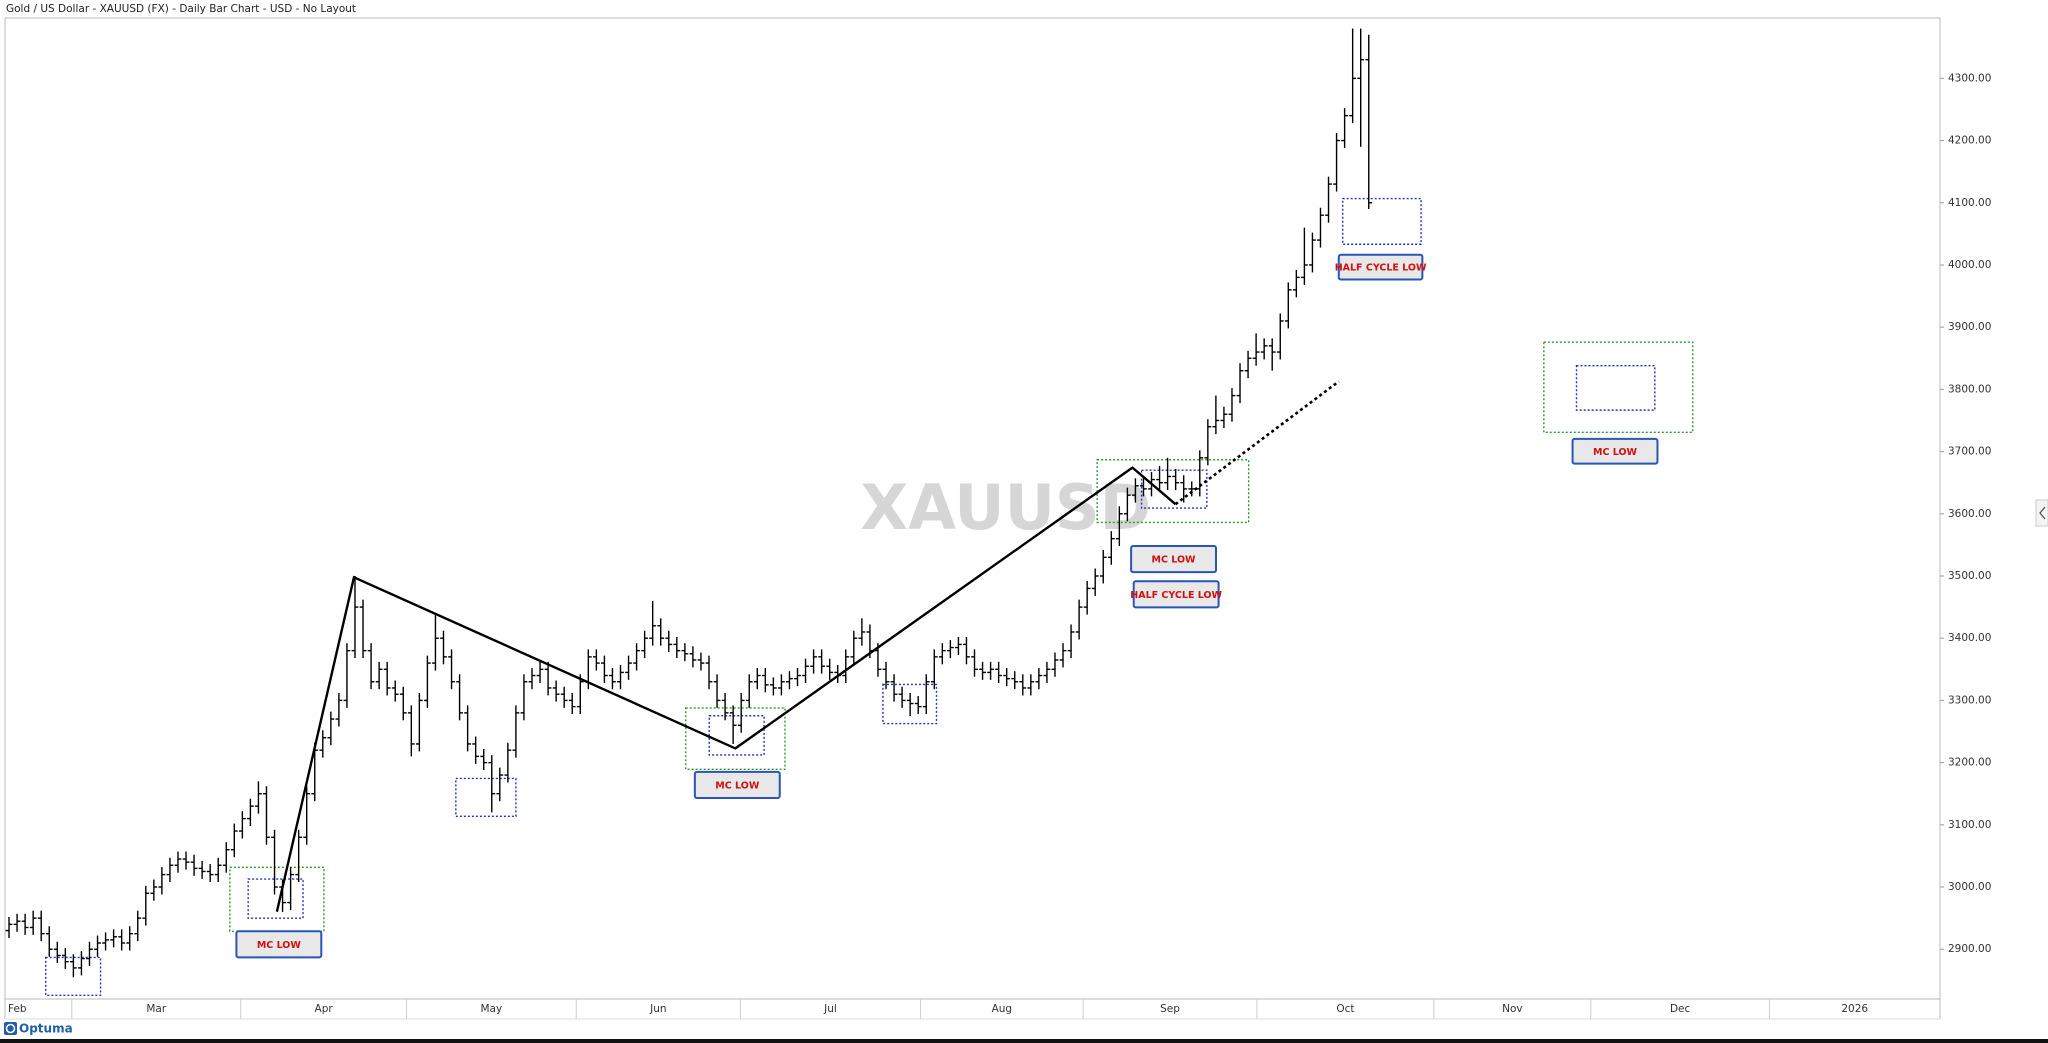 The height and width of the screenshot is (1043, 2048). Describe the element at coordinates (830, 1009) in the screenshot. I see `x-tick-label: Jul` at that location.